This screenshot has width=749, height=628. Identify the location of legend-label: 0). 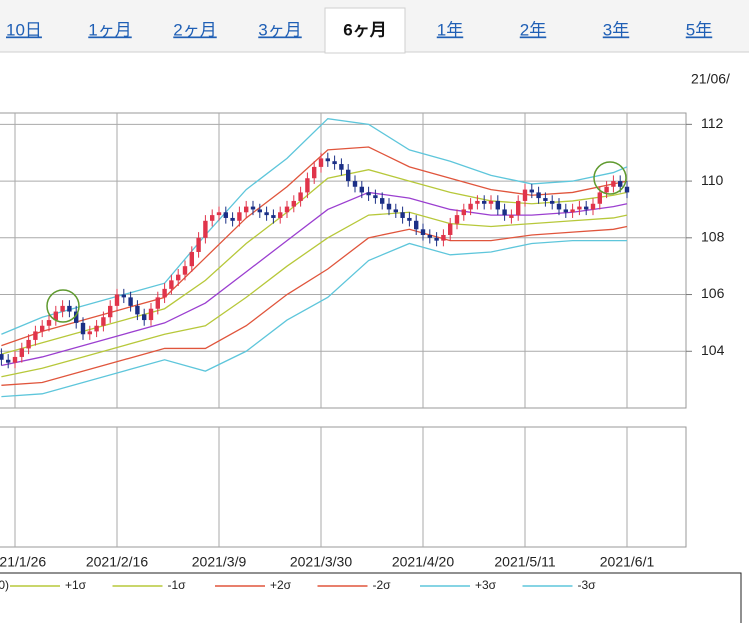
(4, 585).